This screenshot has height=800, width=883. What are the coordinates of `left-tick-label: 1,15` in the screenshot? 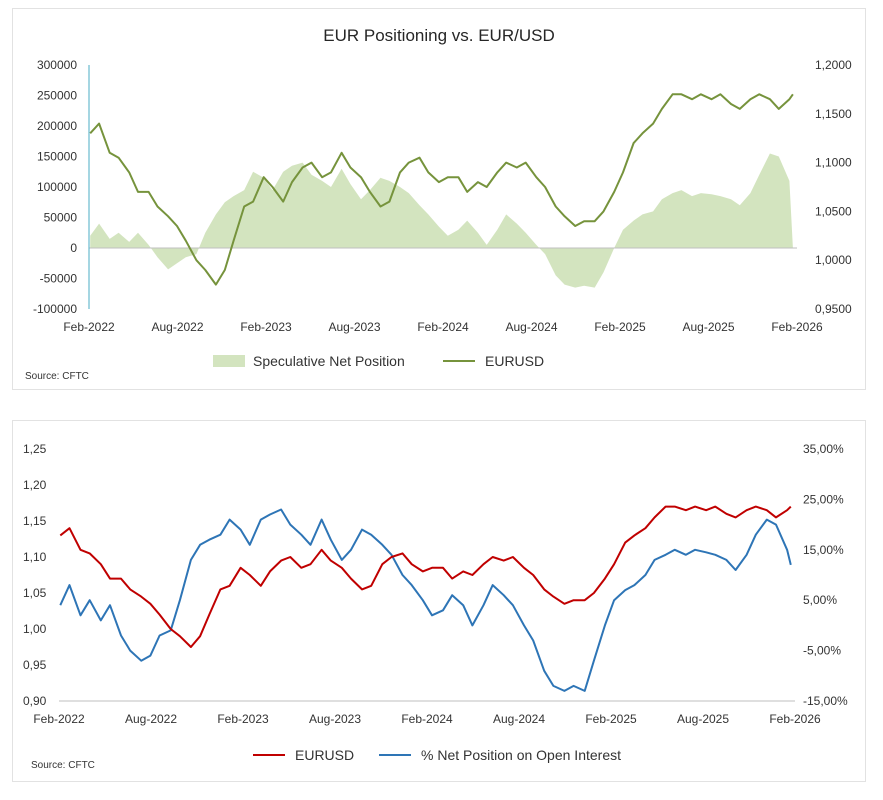 It's located at (35, 521).